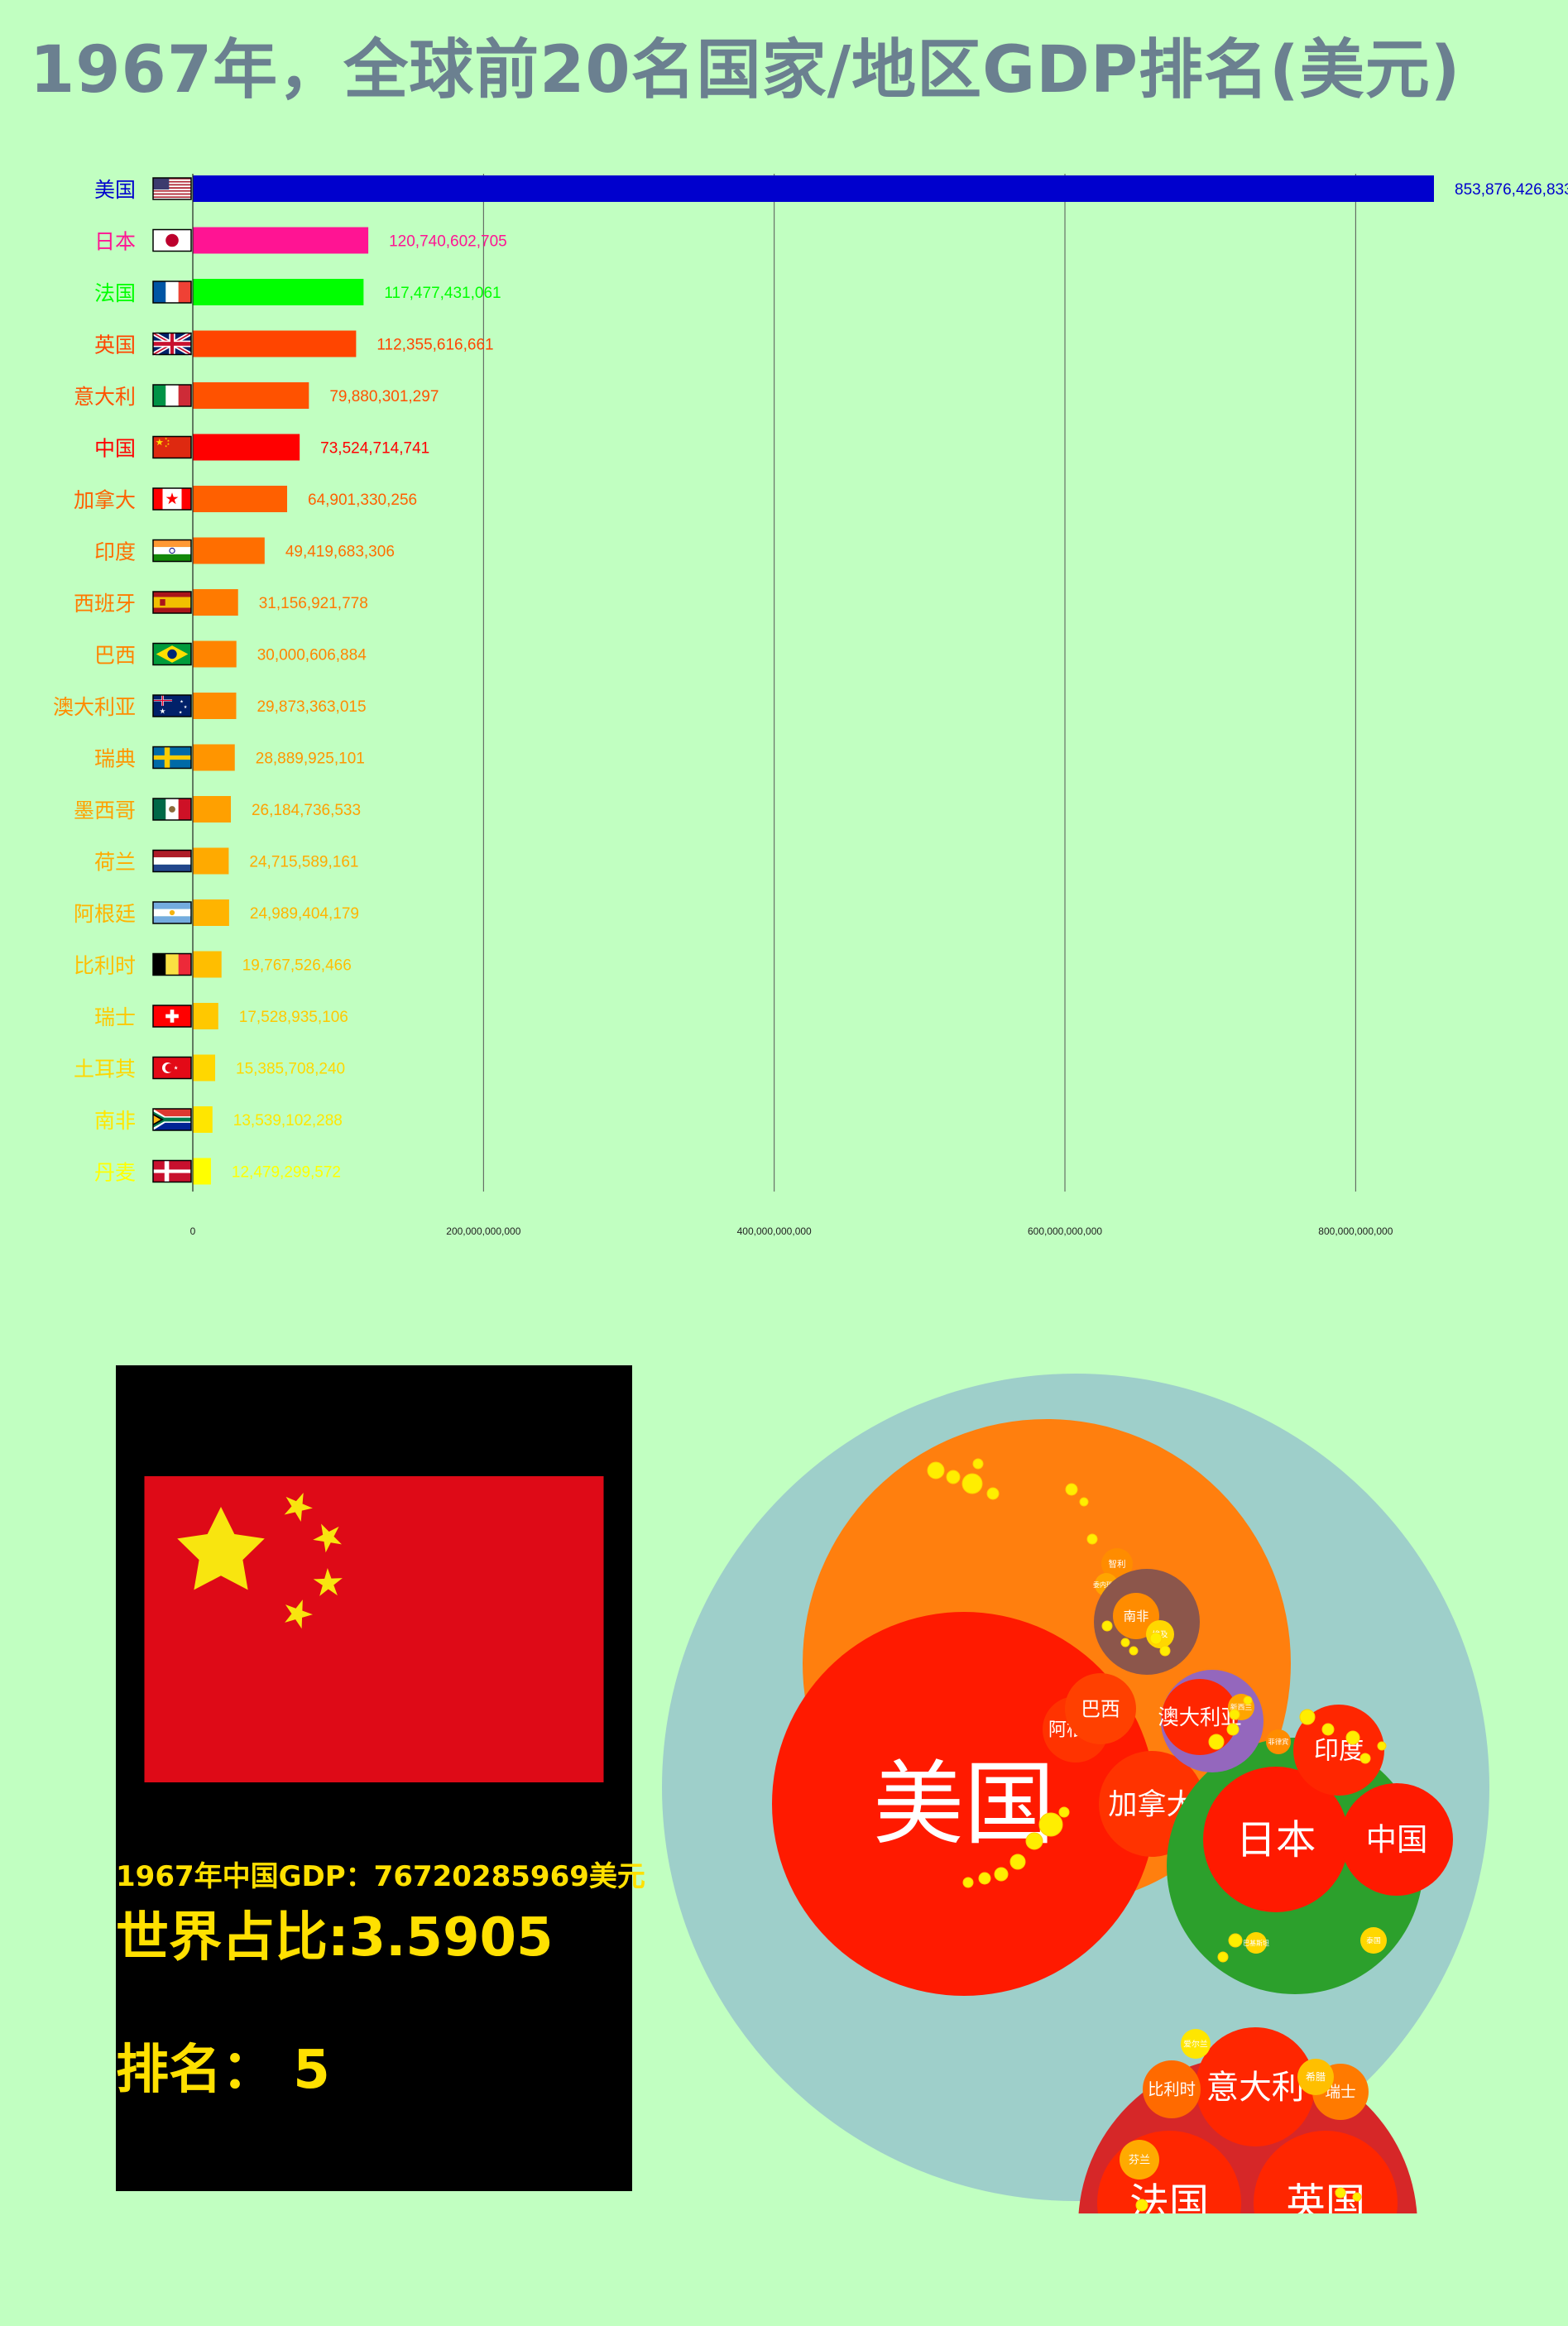 This screenshot has height=2326, width=1568. I want to click on flag-icon-ch, so click(172, 1016).